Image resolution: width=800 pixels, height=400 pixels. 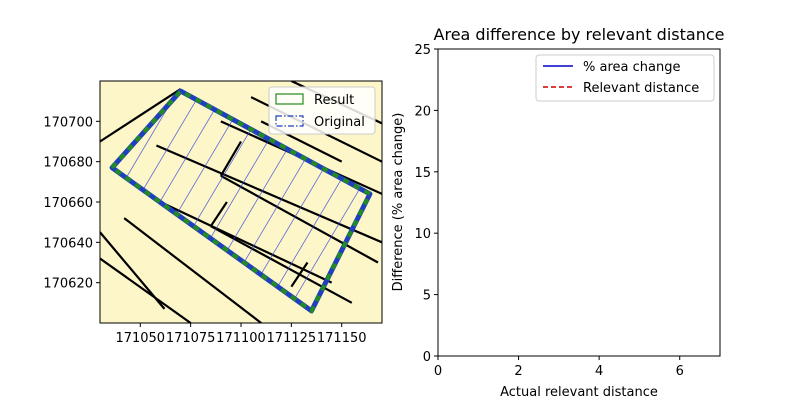 I want to click on legend-original-swatch, so click(x=289, y=121).